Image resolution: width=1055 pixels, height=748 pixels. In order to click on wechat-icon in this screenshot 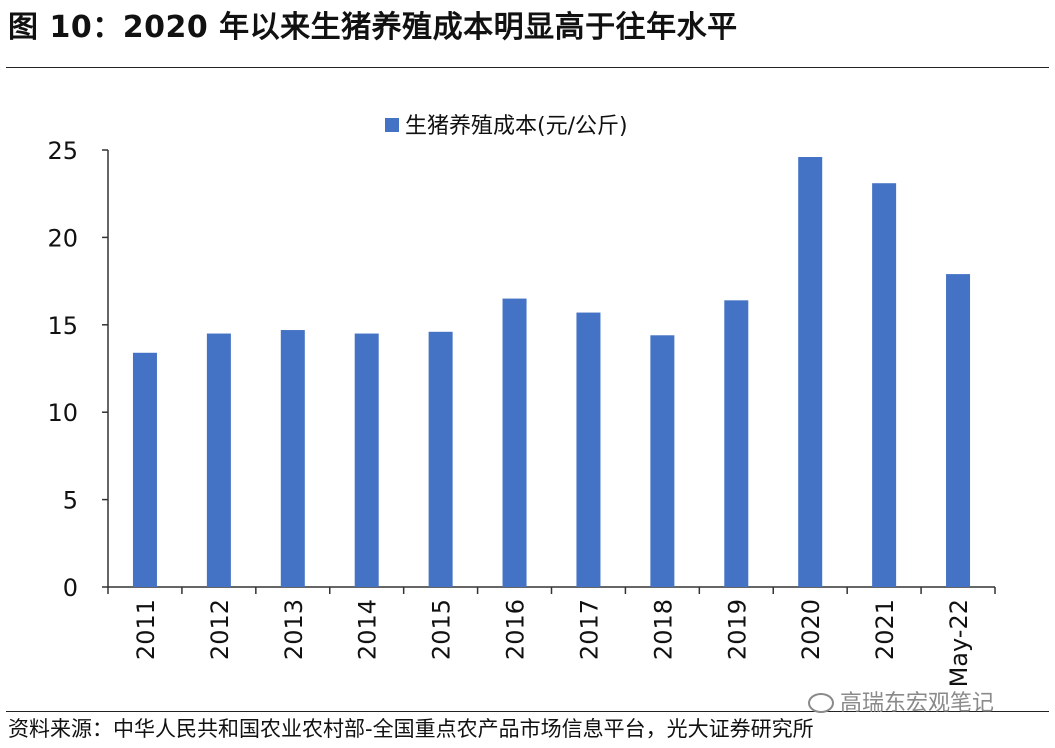, I will do `click(821, 703)`.